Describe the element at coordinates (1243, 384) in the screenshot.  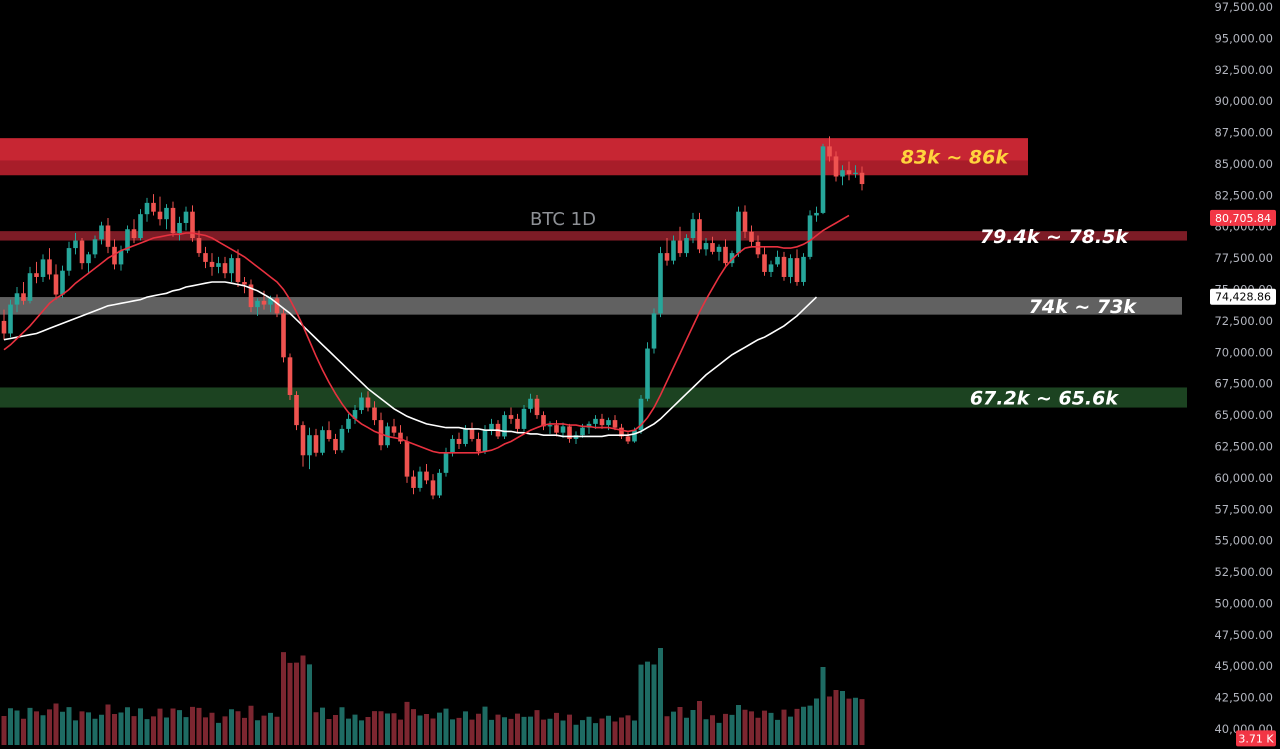
I see `y-tick-label: 67,500.00` at that location.